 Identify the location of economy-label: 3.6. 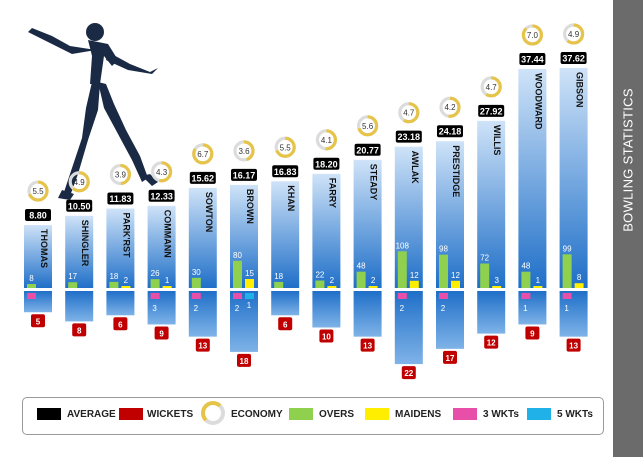
(244, 151).